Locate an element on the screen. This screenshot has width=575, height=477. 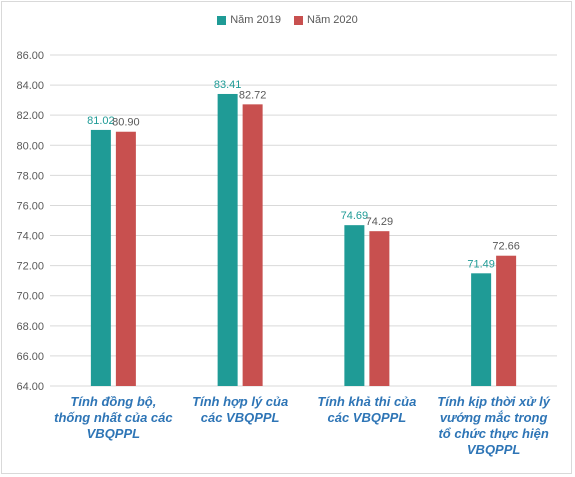
data-label: 71.49 is located at coordinates (481, 264).